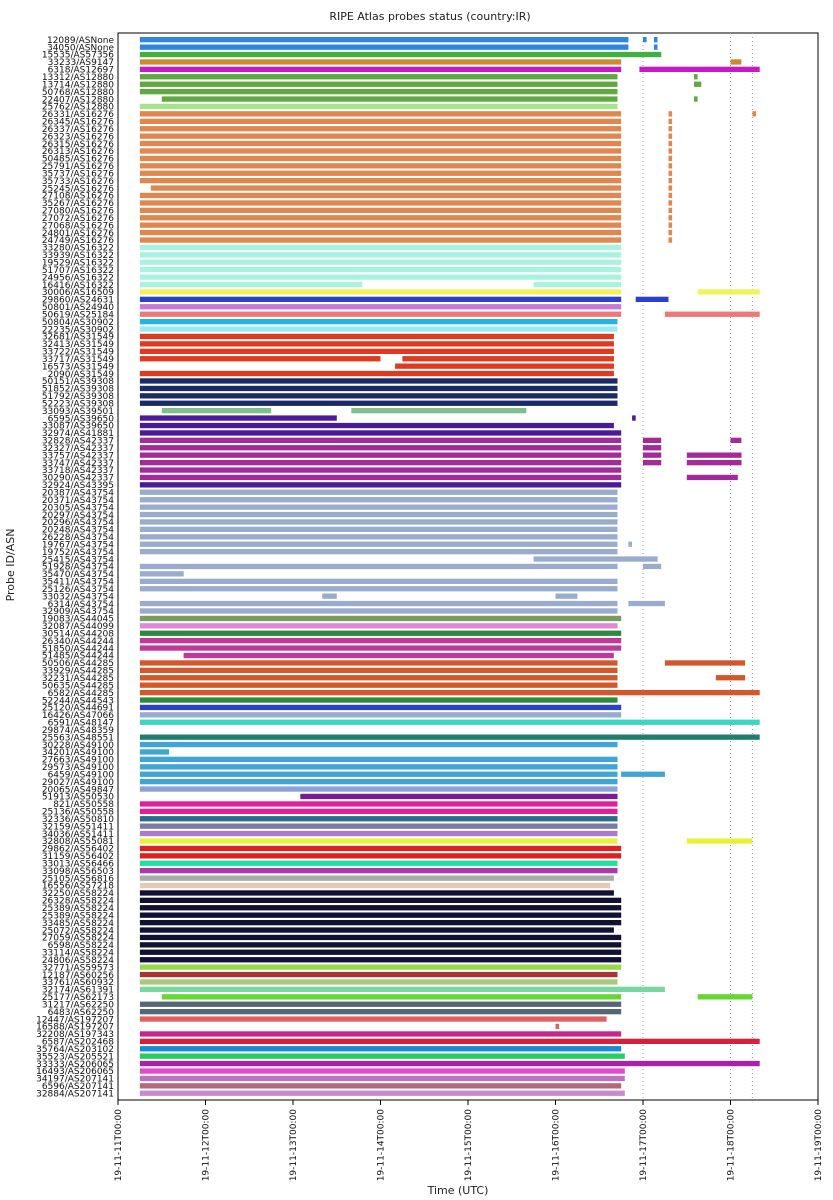 The height and width of the screenshot is (1200, 833). I want to click on probe-label: 35411/AS43754, so click(78, 583).